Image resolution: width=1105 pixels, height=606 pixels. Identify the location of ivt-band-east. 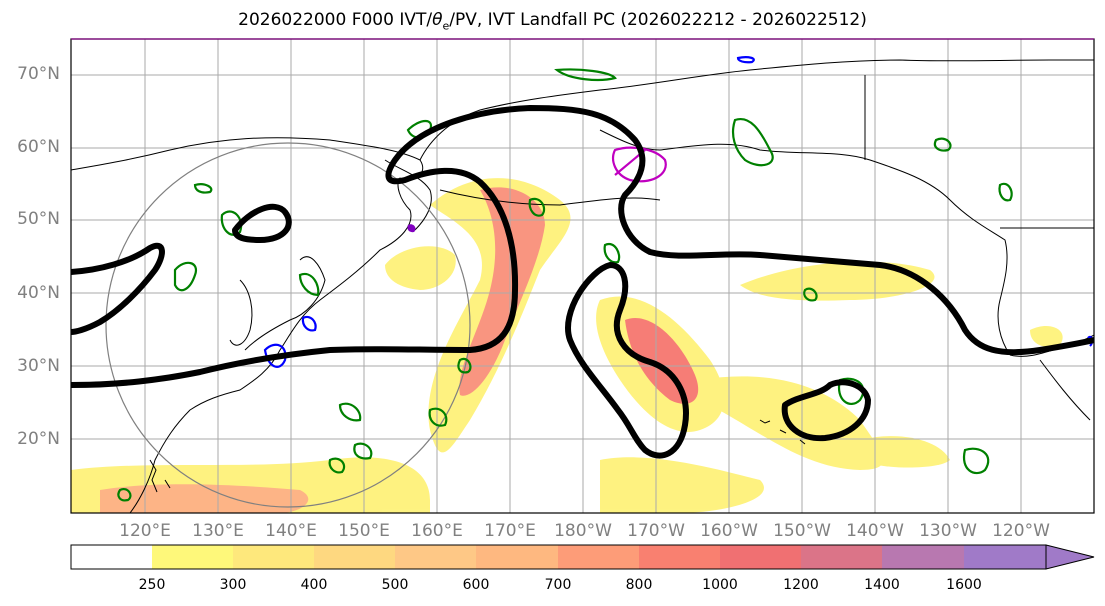
(837, 281).